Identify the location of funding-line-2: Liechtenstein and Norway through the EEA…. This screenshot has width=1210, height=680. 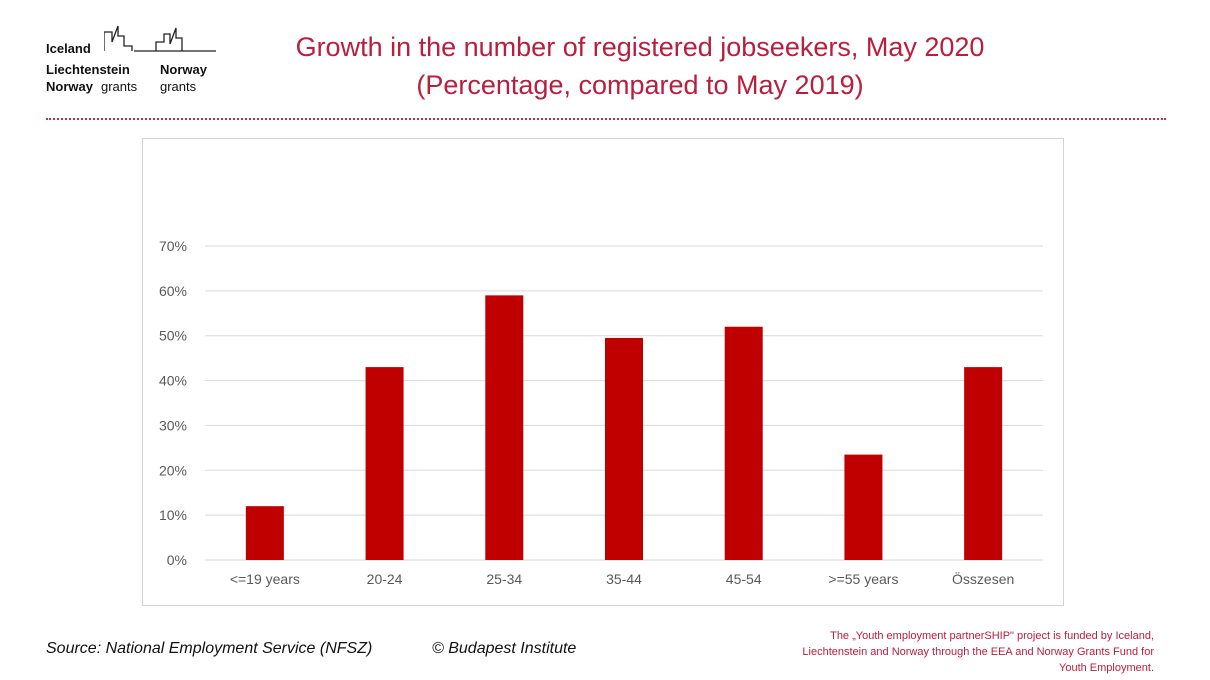
(978, 652).